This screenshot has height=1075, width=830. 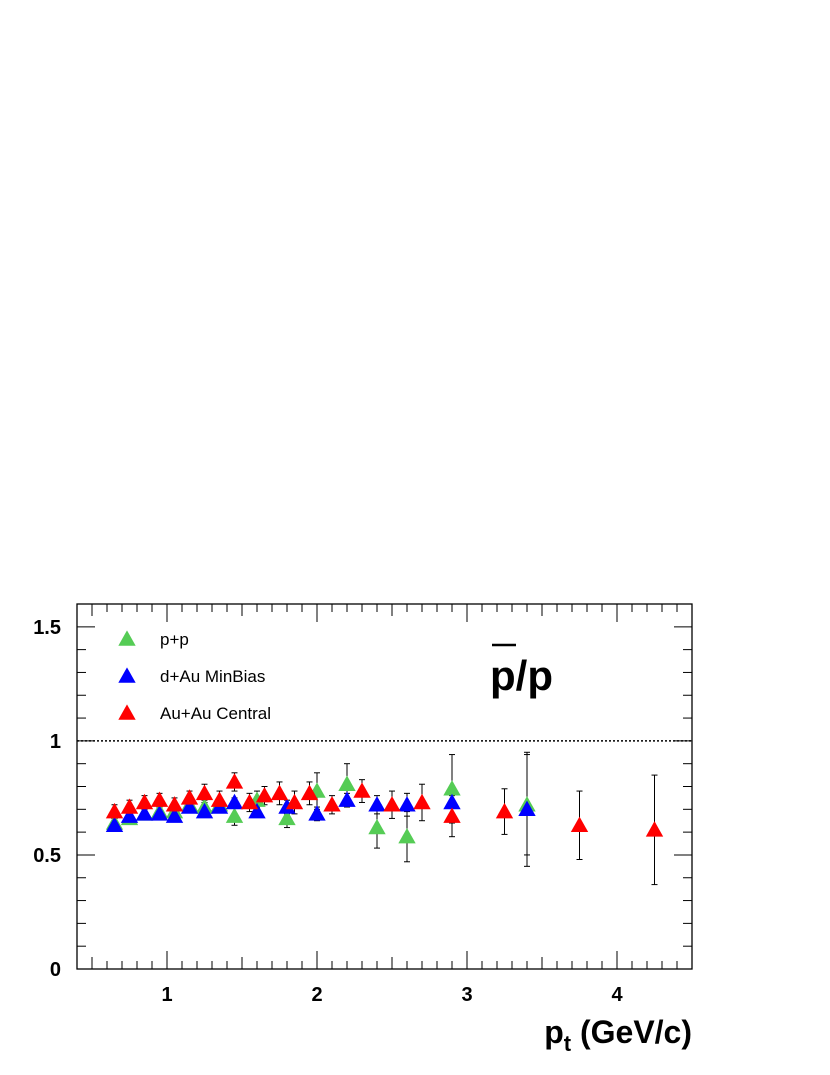 What do you see at coordinates (466, 995) in the screenshot?
I see `x-tick-label: 3` at bounding box center [466, 995].